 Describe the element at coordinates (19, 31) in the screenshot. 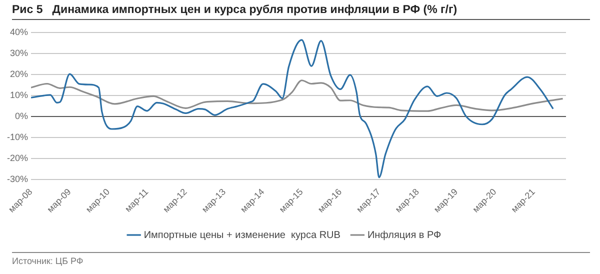

I see `y-tick-label: 40%` at that location.